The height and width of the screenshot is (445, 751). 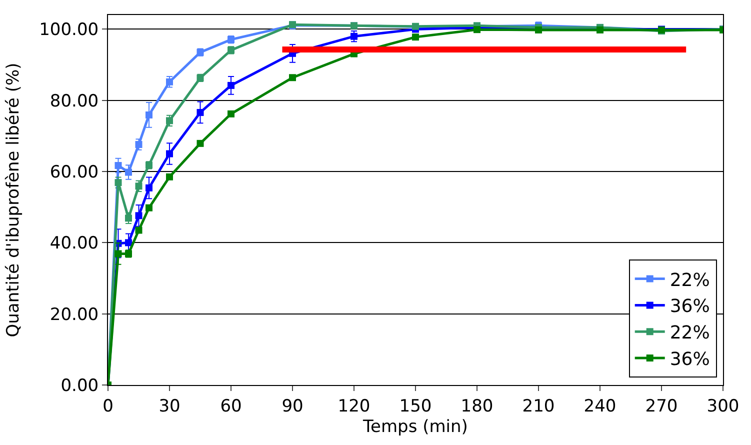 What do you see at coordinates (108, 406) in the screenshot?
I see `x-tick-label: 0` at bounding box center [108, 406].